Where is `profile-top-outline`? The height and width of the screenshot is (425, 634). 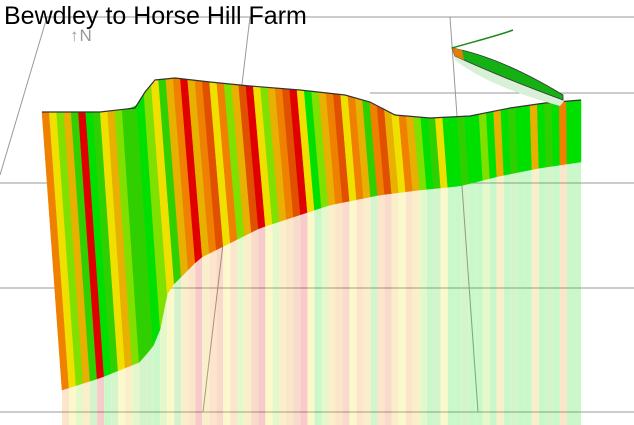
profile-top-outline is located at coordinates (312, 98).